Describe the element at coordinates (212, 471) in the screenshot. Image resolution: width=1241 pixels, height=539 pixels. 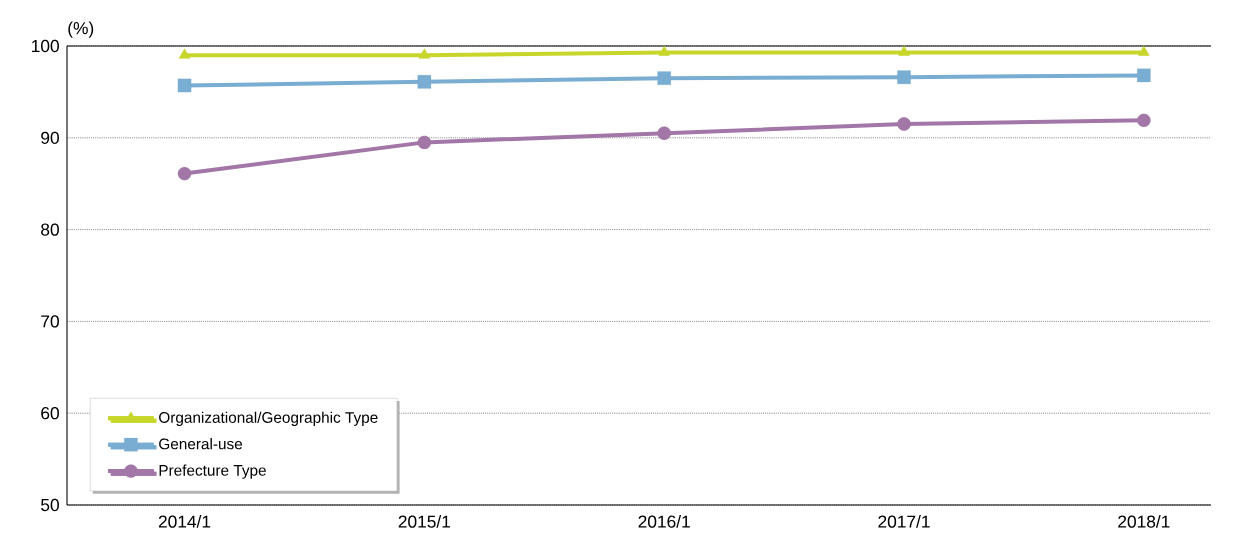
I see `legend-label: Prefecture Type` at that location.